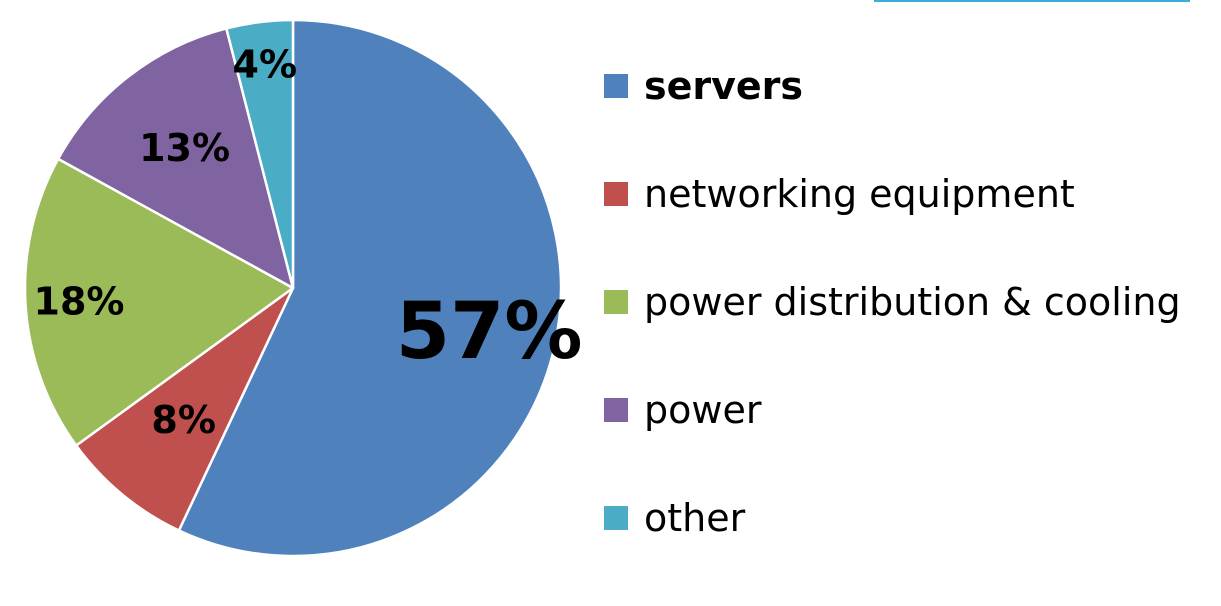 The width and height of the screenshot is (1221, 606). I want to click on legend-swatch-power-distribution-cooling, so click(616, 302).